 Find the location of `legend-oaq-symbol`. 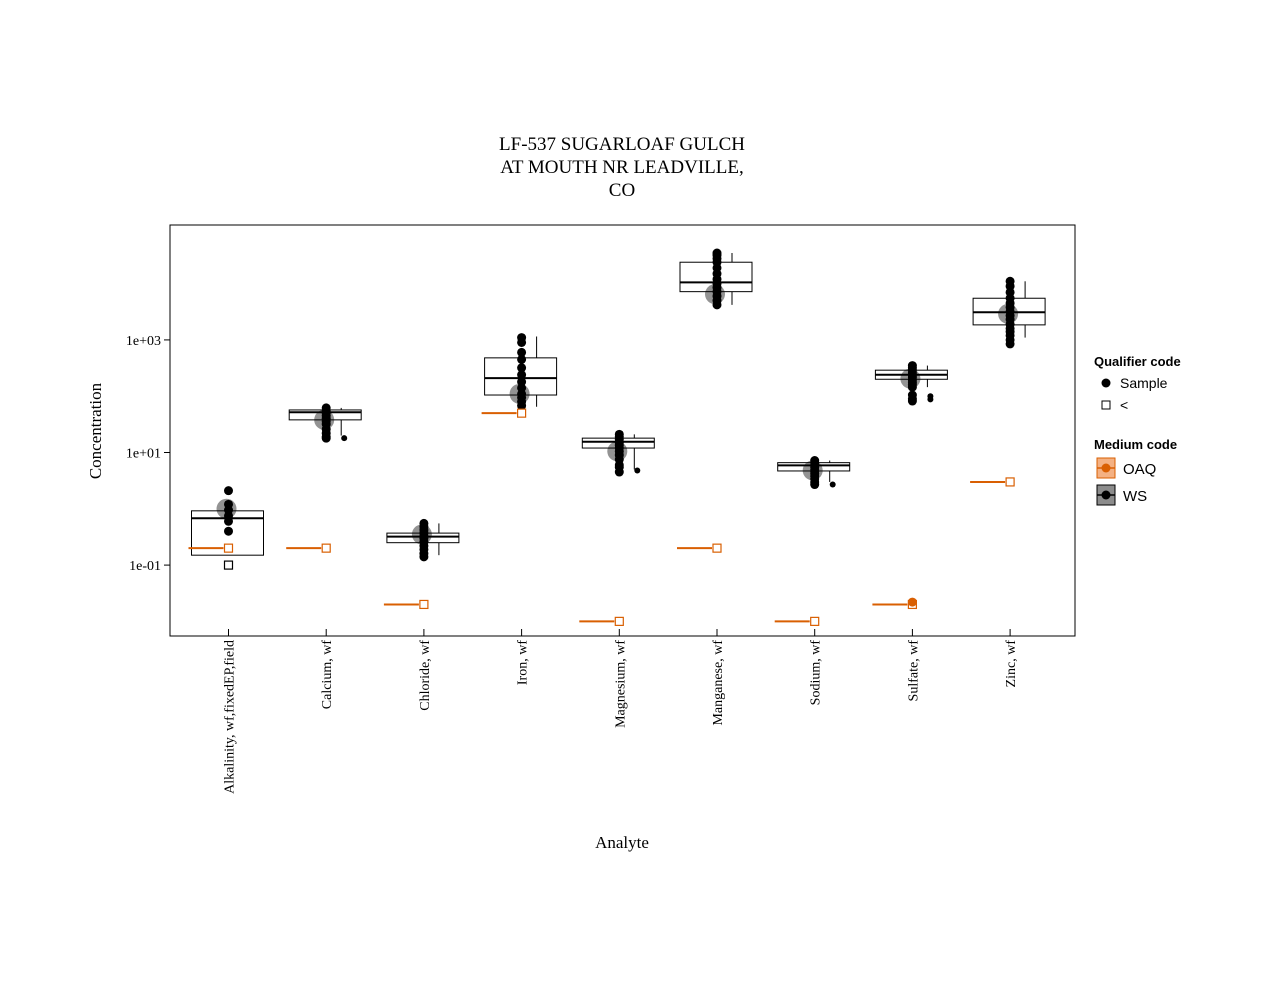

legend-oaq-symbol is located at coordinates (1106, 468).